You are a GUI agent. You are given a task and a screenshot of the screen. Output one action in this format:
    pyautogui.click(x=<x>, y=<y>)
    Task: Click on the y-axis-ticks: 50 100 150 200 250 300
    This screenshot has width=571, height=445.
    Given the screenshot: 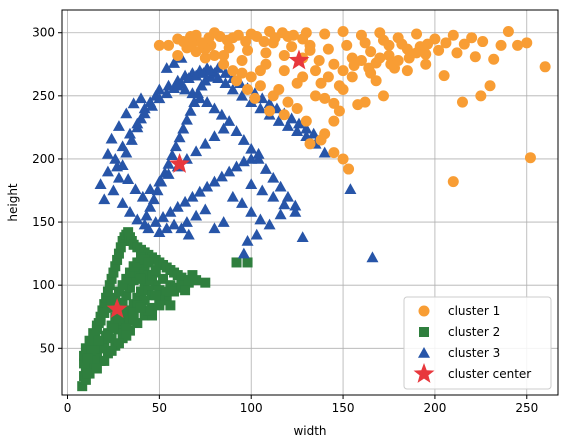 What is the action you would take?
    pyautogui.click(x=47, y=190)
    